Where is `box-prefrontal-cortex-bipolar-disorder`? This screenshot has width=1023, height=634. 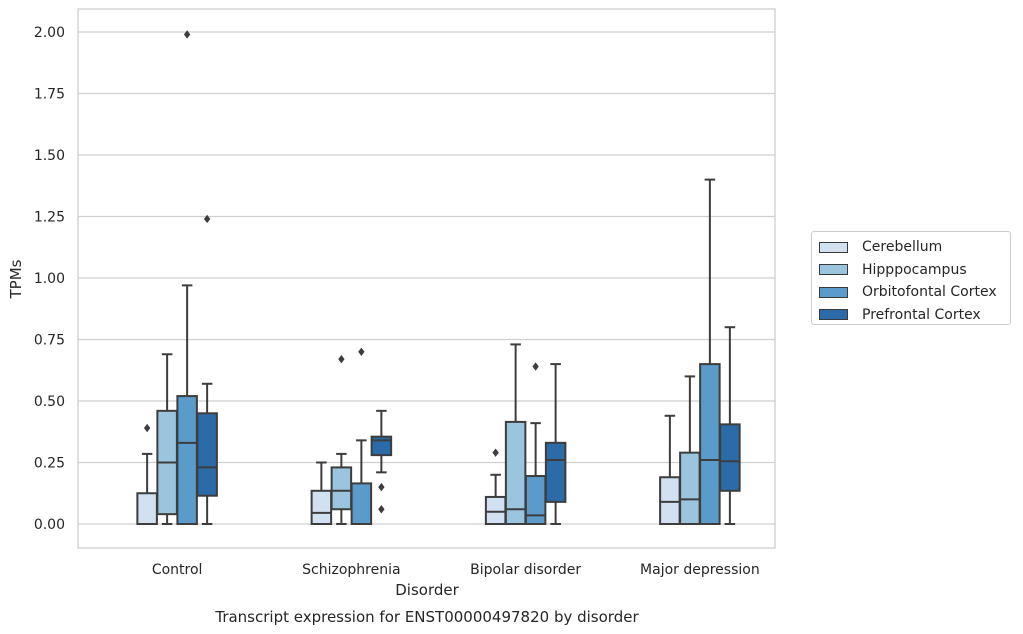 box-prefrontal-cortex-bipolar-disorder is located at coordinates (555, 444).